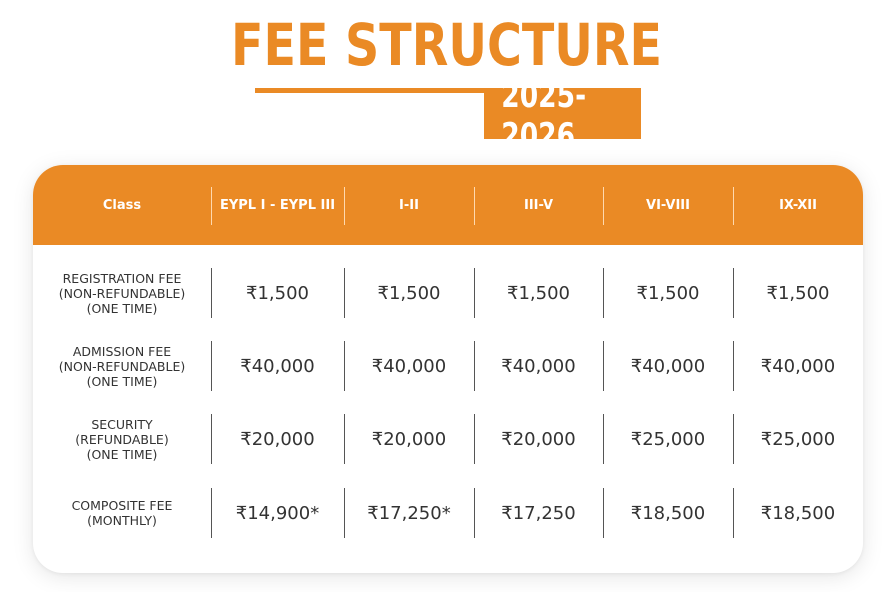 The height and width of the screenshot is (592, 893). I want to click on row-label-line: (REFUNDABLE), so click(122, 439).